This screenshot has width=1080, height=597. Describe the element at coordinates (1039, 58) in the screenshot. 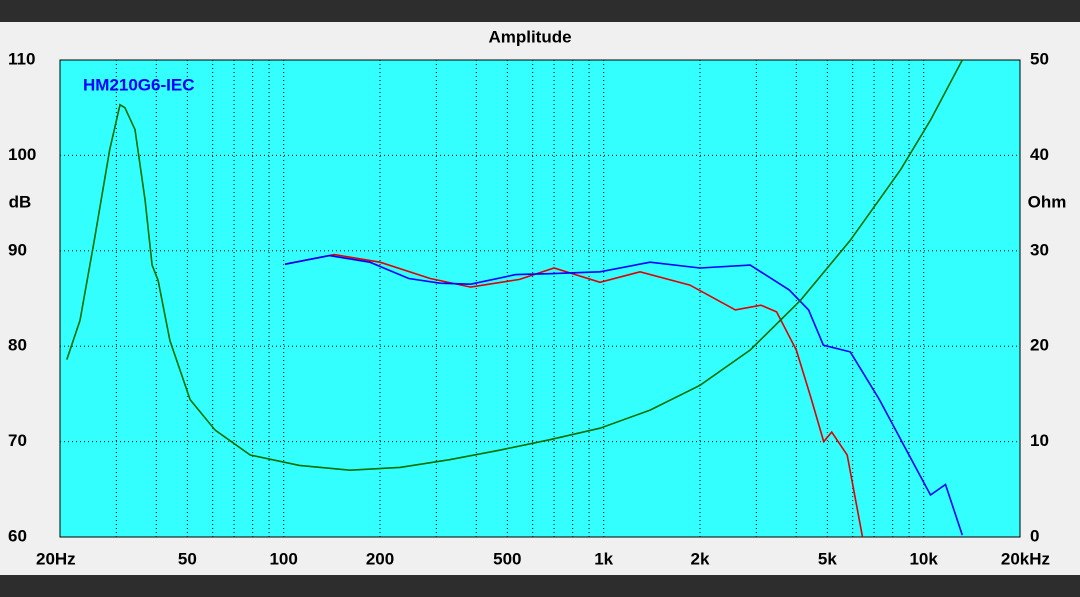

I see `y2-tick-label: 50` at that location.